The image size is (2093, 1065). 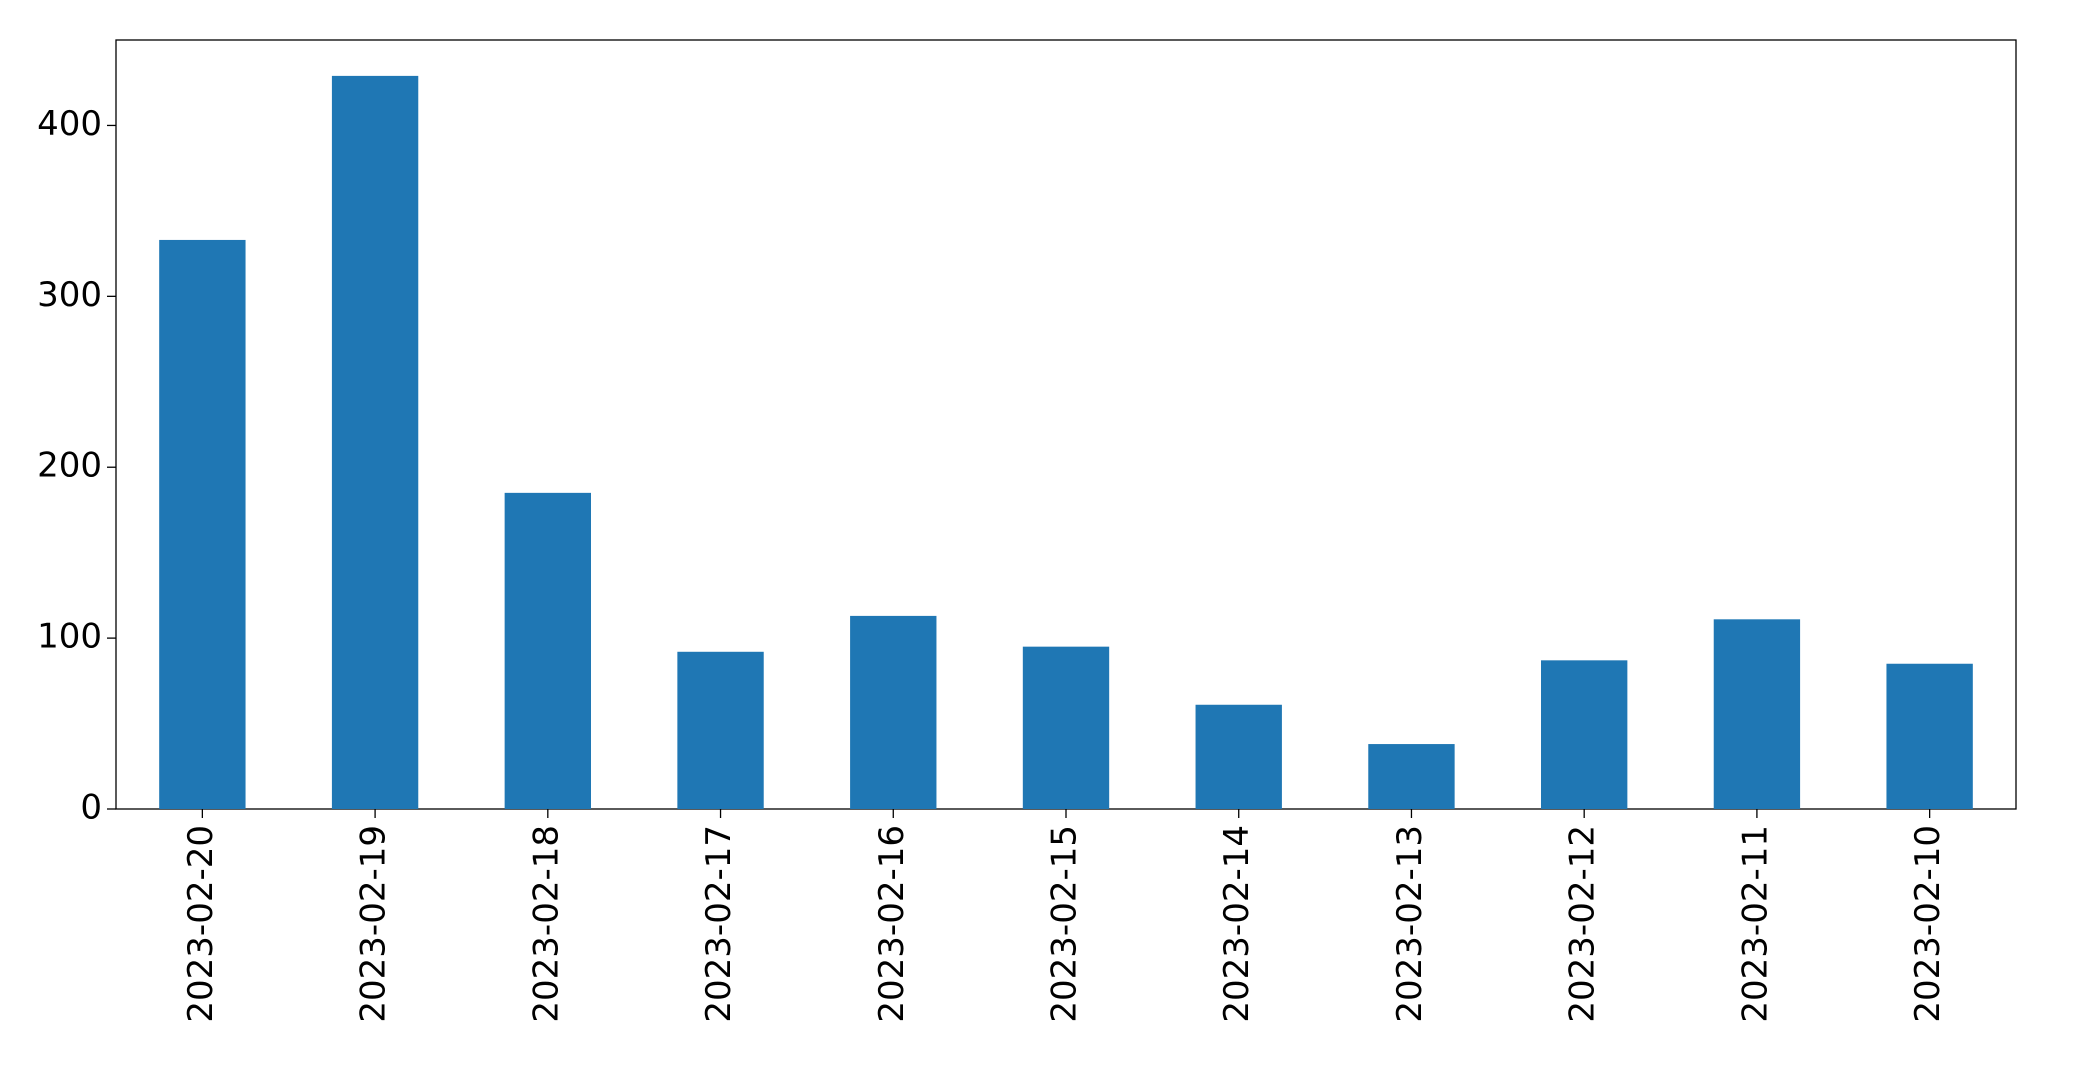 What do you see at coordinates (91, 808) in the screenshot?
I see `y-tick-label: 0` at bounding box center [91, 808].